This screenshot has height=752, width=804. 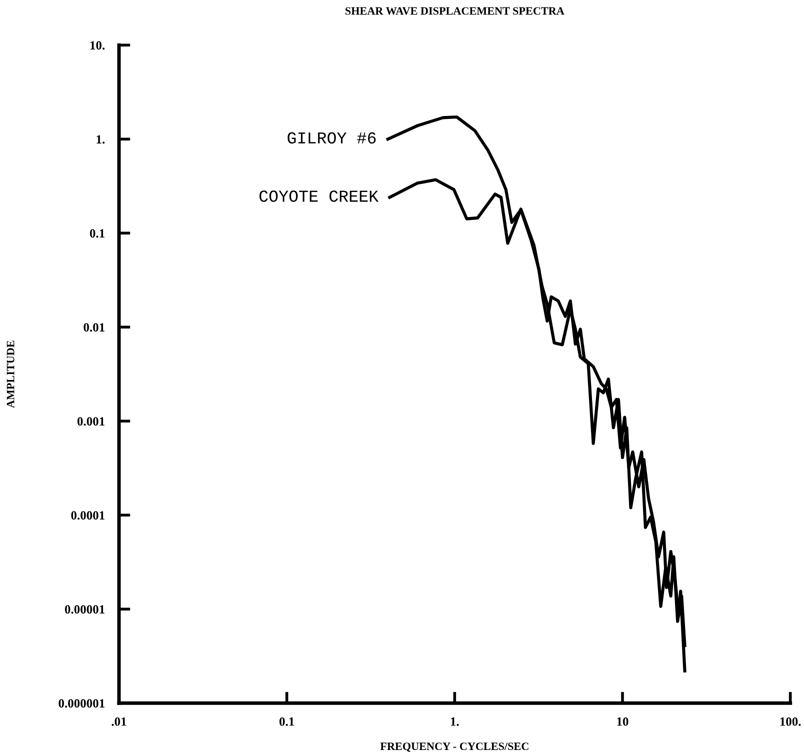 What do you see at coordinates (84, 609) in the screenshot?
I see `y-tick-label: 0.00001` at bounding box center [84, 609].